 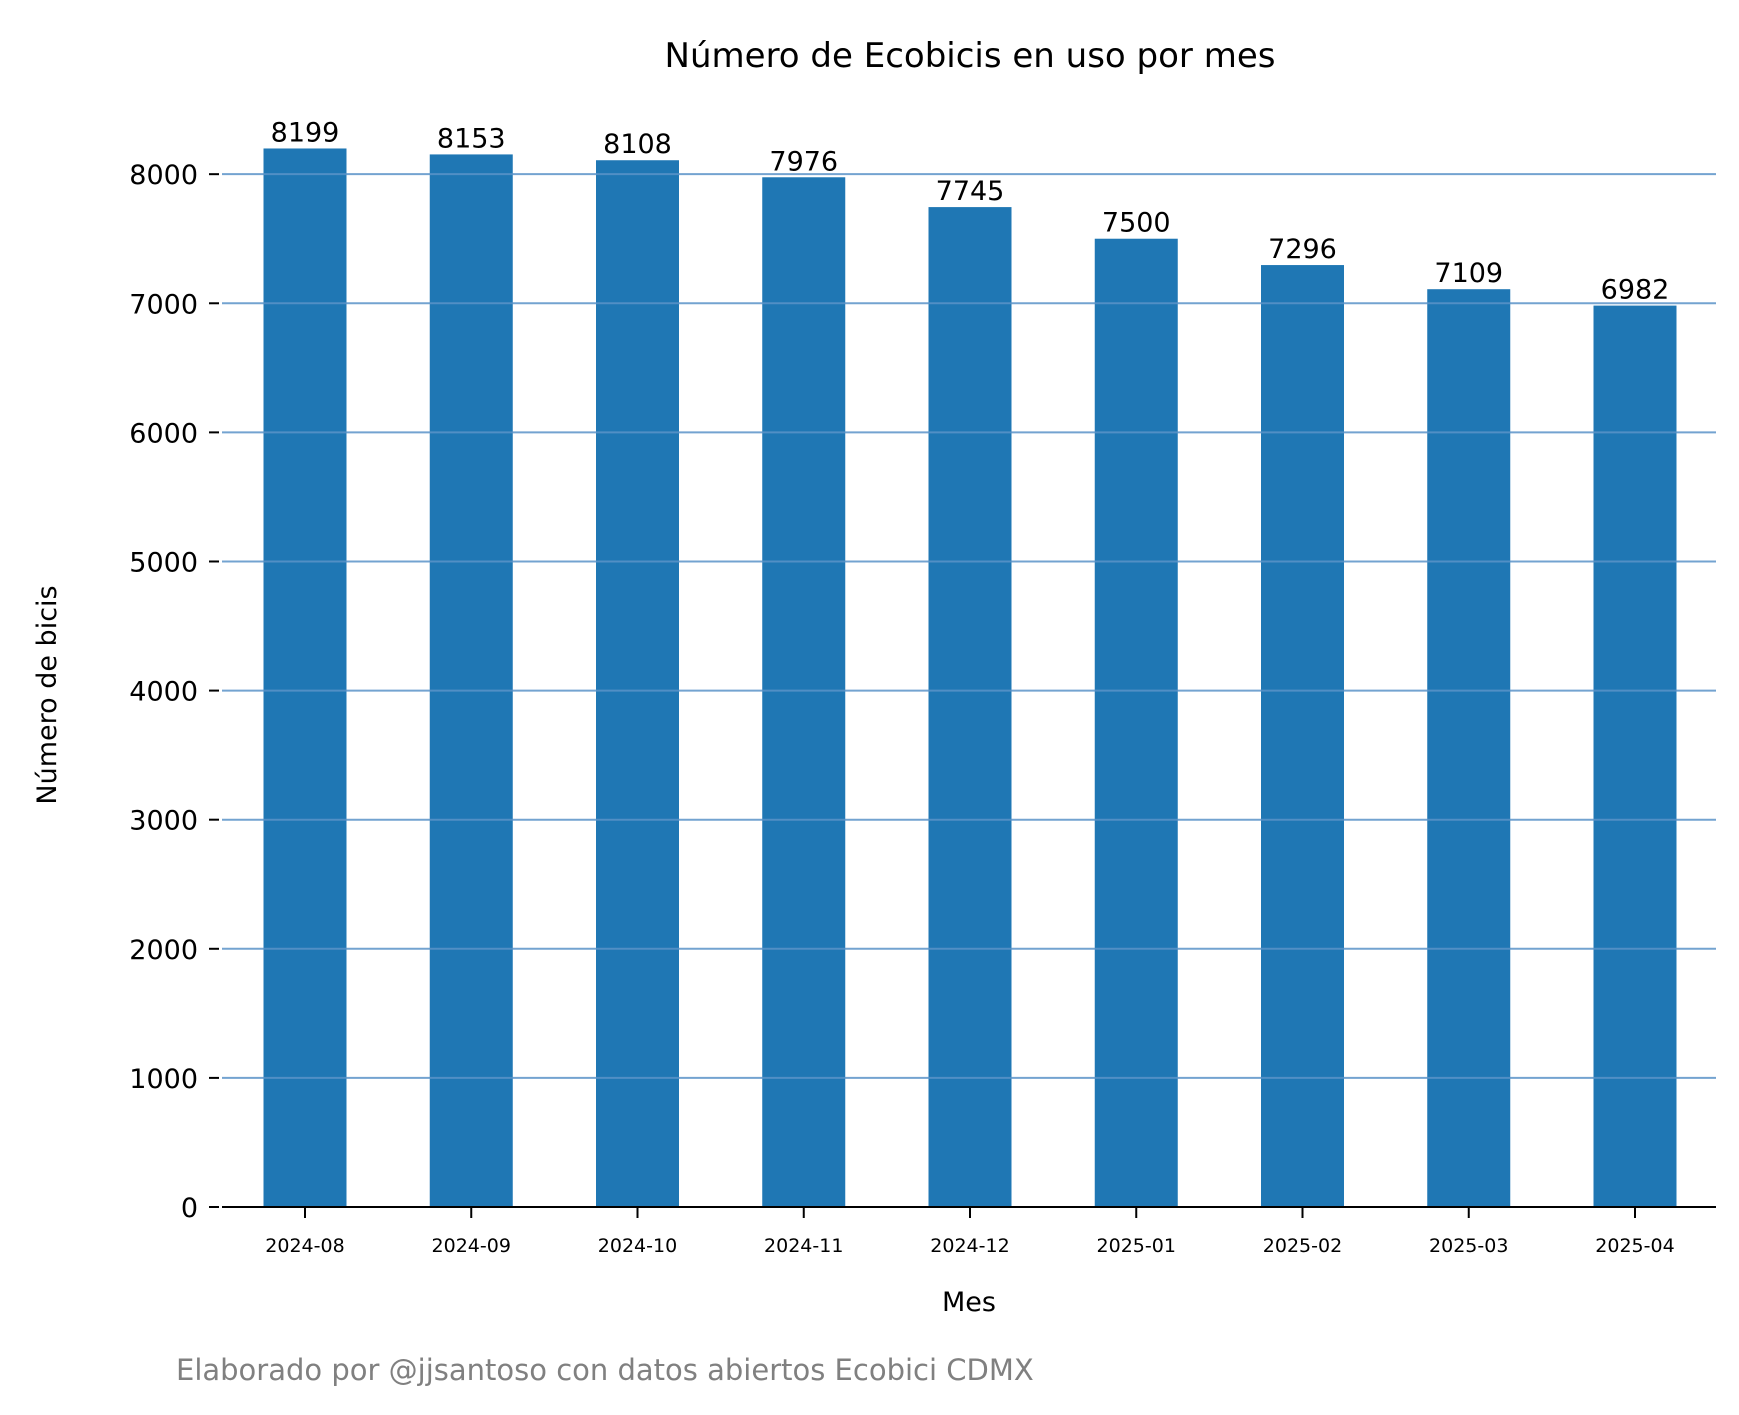 What do you see at coordinates (969, 1302) in the screenshot?
I see `x-axis-title: Mes` at bounding box center [969, 1302].